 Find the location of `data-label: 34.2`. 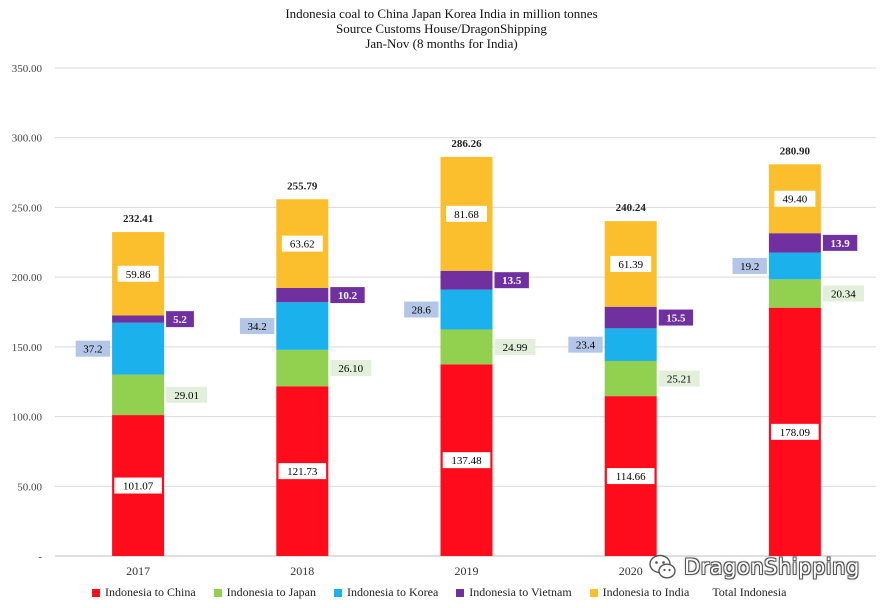

data-label: 34.2 is located at coordinates (256, 327).